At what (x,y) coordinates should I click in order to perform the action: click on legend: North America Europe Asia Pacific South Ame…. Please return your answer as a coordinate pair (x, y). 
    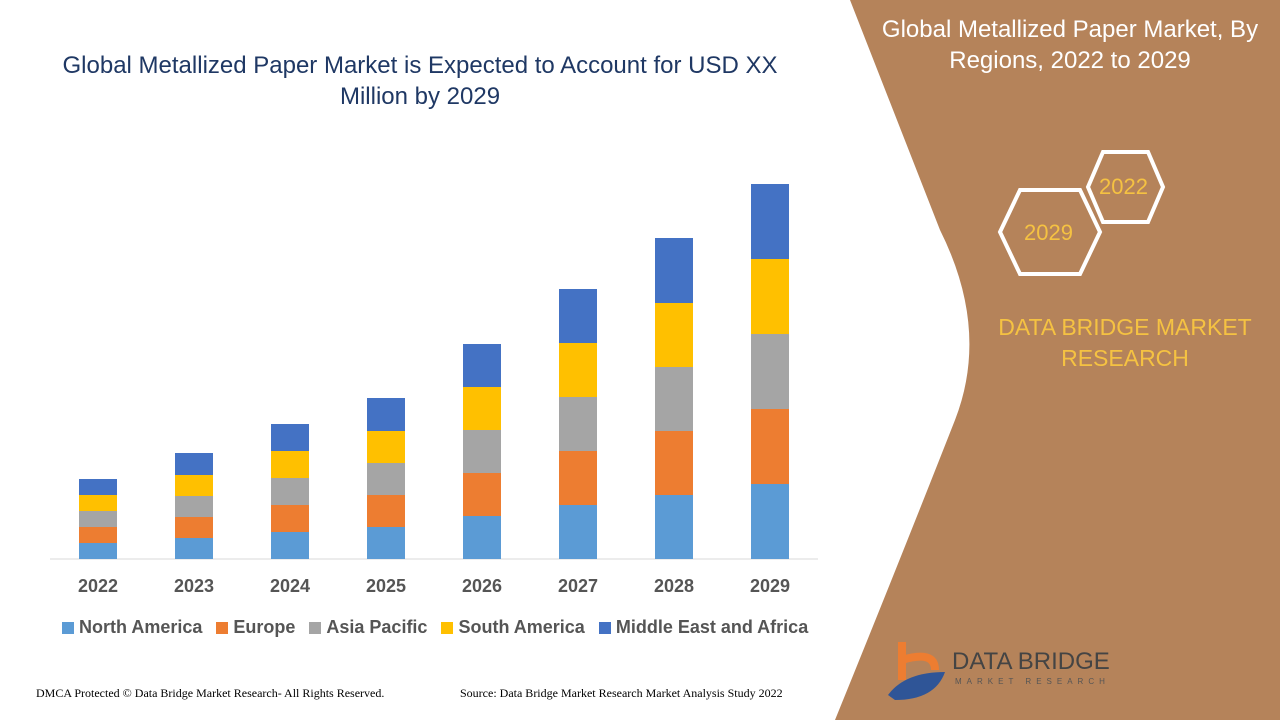
    Looking at the image, I should click on (435, 627).